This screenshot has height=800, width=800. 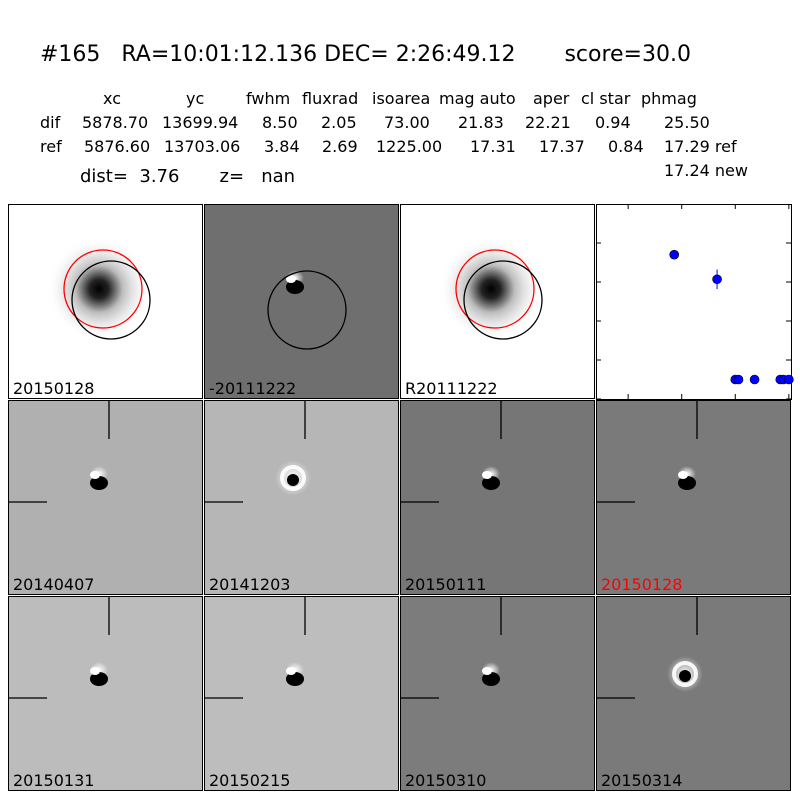 What do you see at coordinates (409, 146) in the screenshot?
I see `table-cell: 1225.00` at bounding box center [409, 146].